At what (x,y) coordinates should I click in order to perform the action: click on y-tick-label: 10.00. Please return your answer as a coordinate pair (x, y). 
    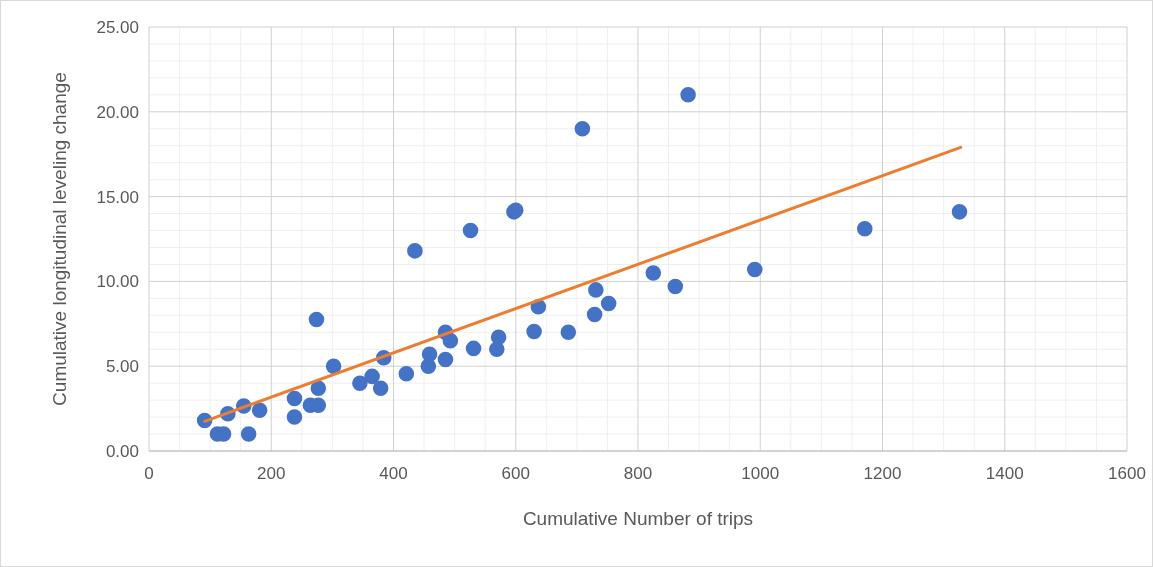
    Looking at the image, I should click on (117, 282).